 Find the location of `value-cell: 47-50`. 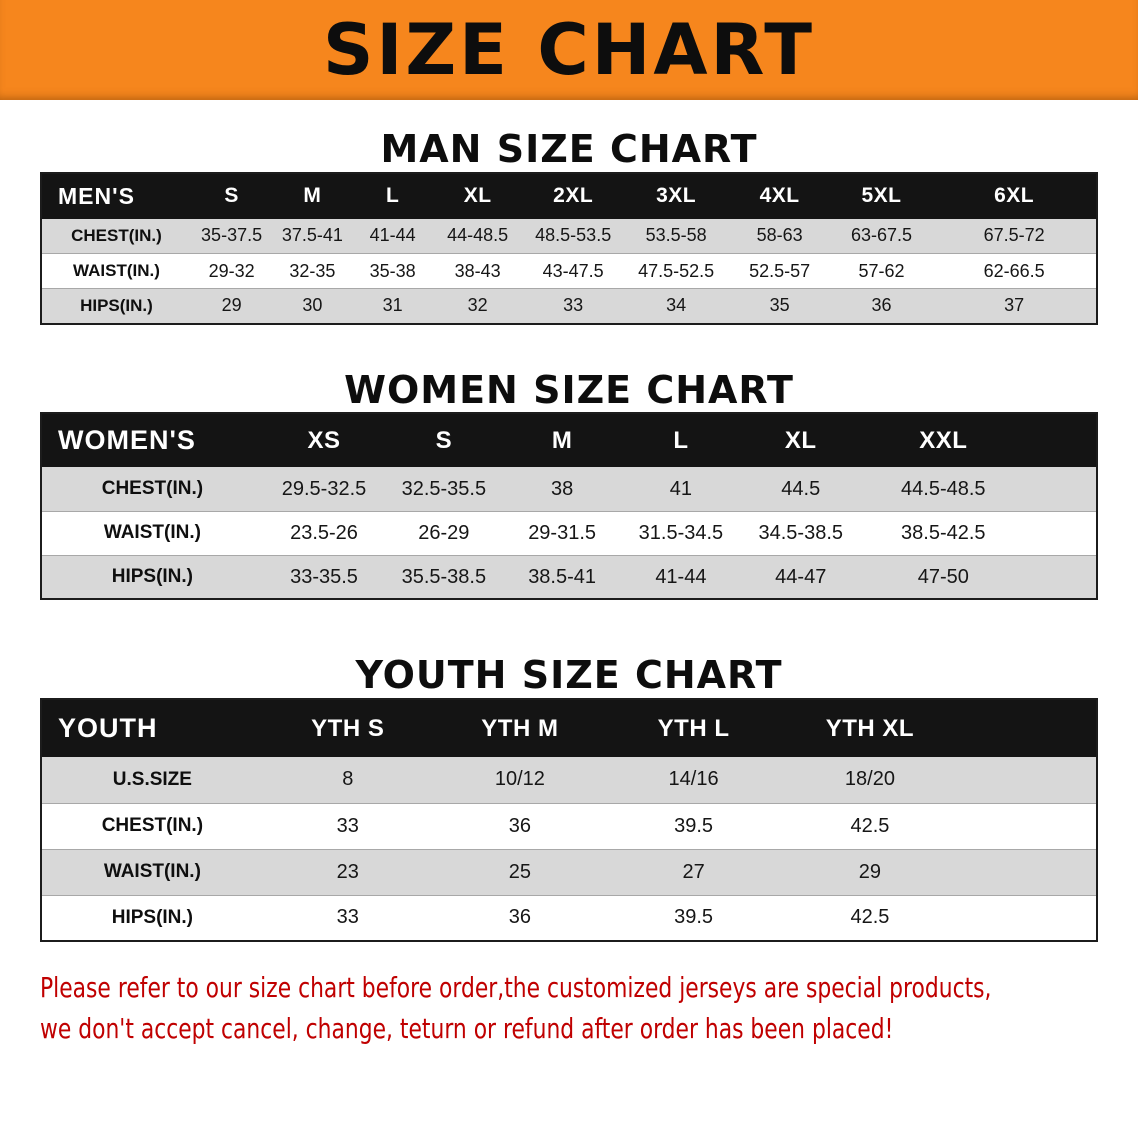

value-cell: 47-50 is located at coordinates (943, 576).